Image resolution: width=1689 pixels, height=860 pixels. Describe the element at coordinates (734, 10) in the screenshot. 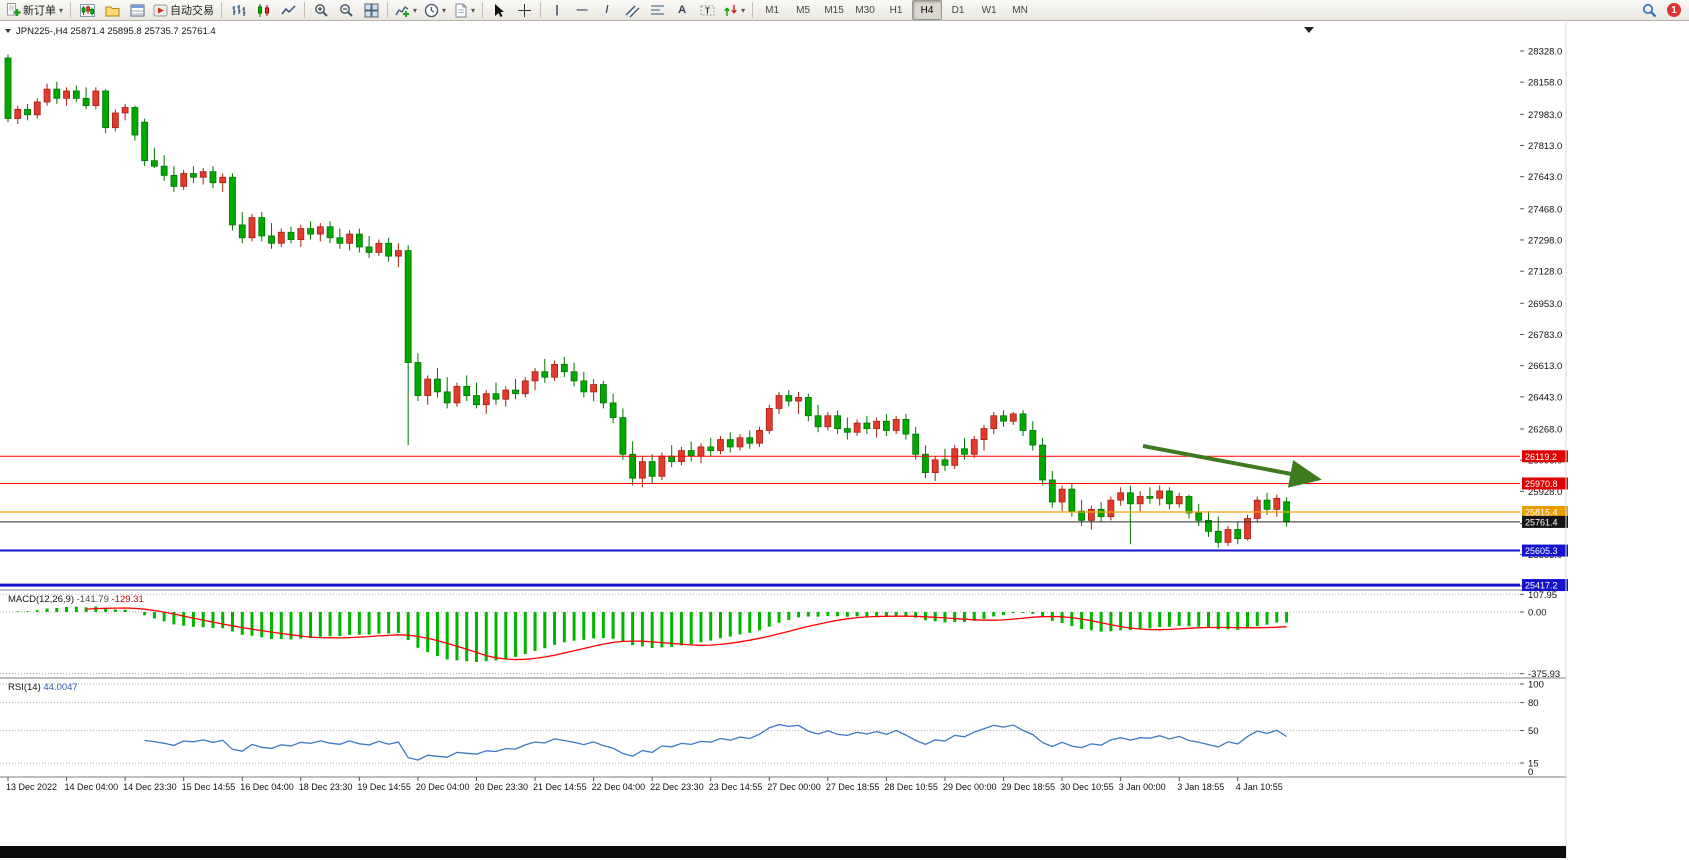

I see `arrows-button: ▾` at that location.